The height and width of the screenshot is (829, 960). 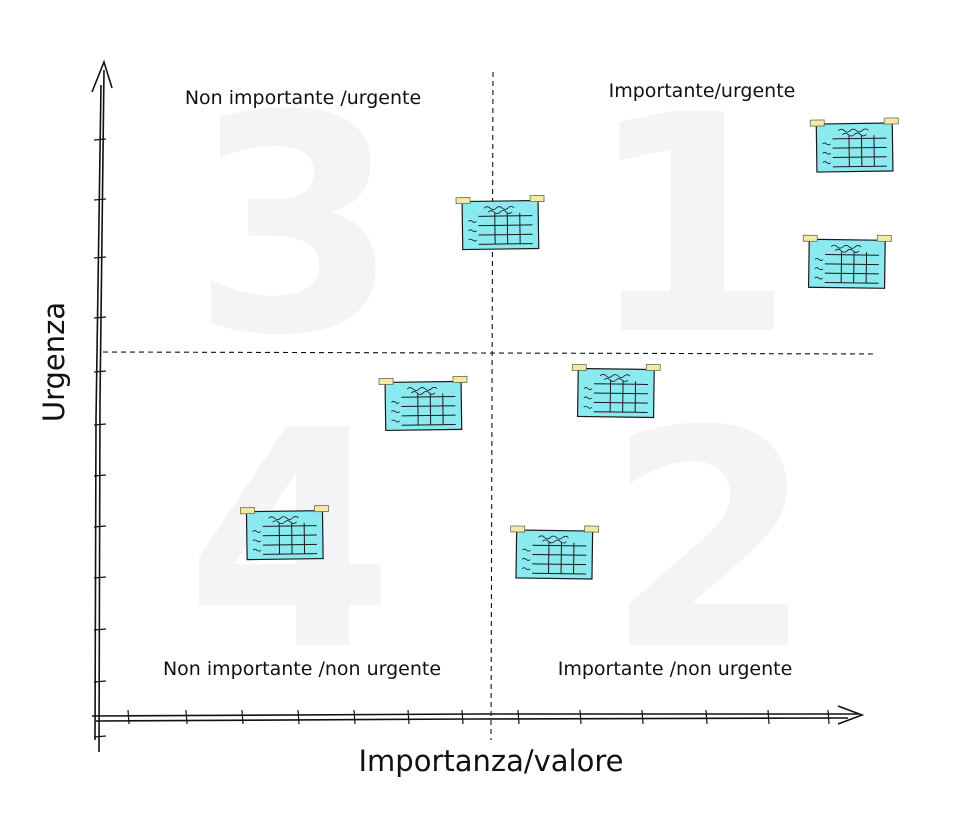 What do you see at coordinates (690, 226) in the screenshot?
I see `quadrant-number-1: 1` at bounding box center [690, 226].